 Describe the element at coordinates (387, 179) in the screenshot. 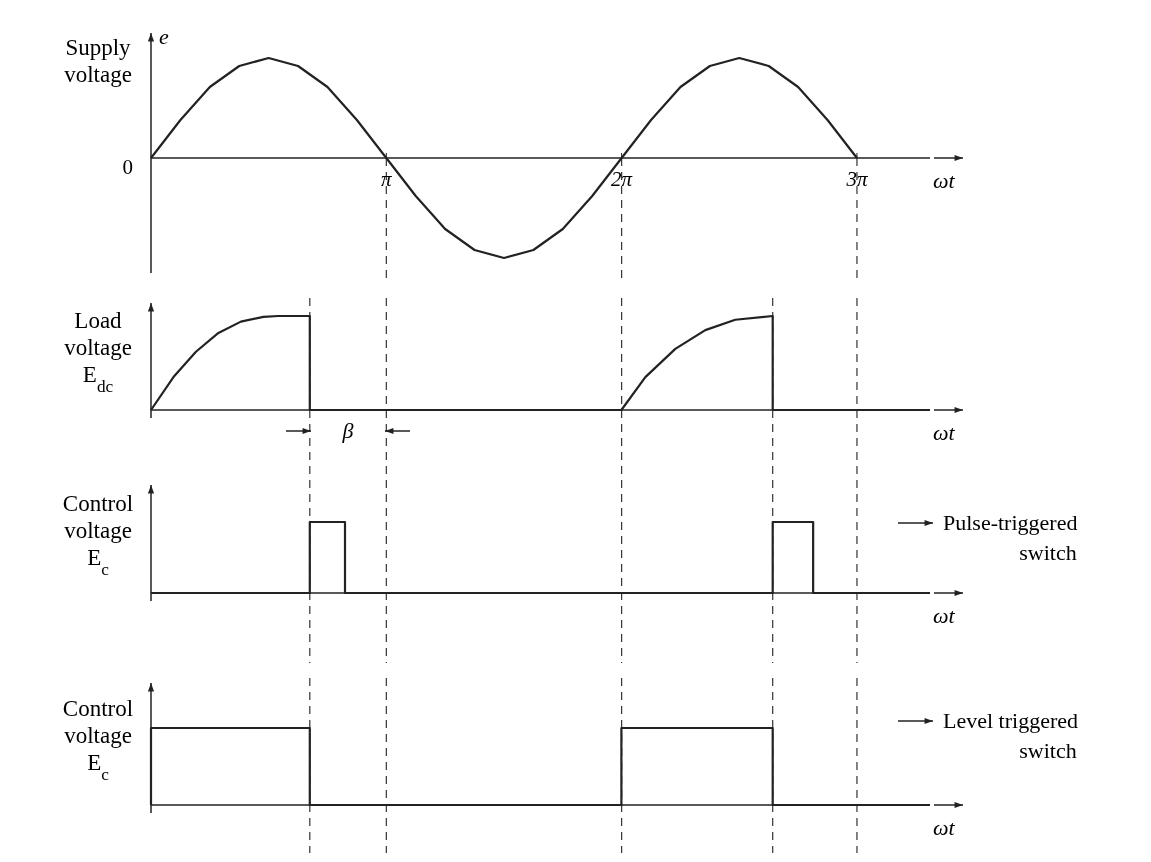

I see `x-tick-label: π` at that location.